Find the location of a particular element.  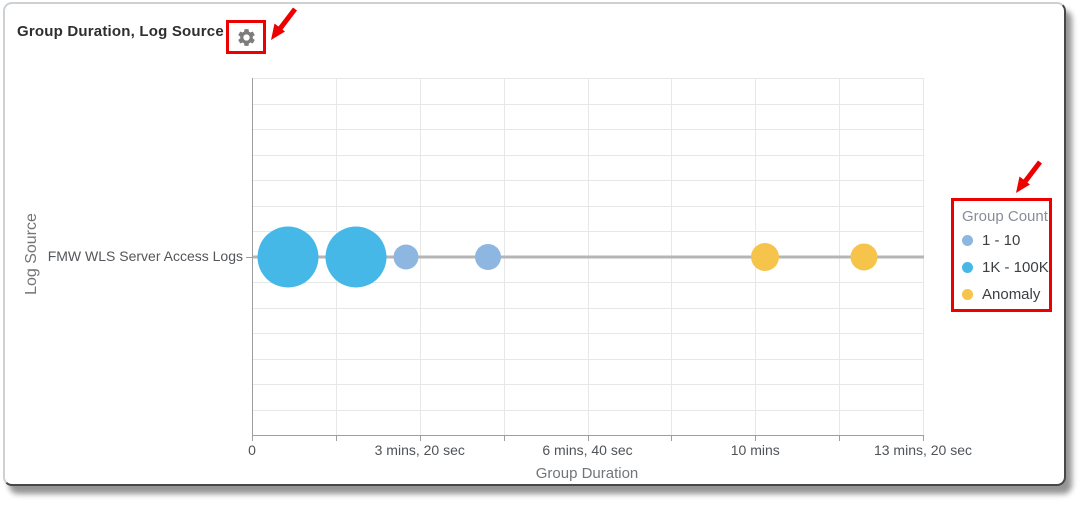

legend-title: Group Count is located at coordinates (1005, 216).